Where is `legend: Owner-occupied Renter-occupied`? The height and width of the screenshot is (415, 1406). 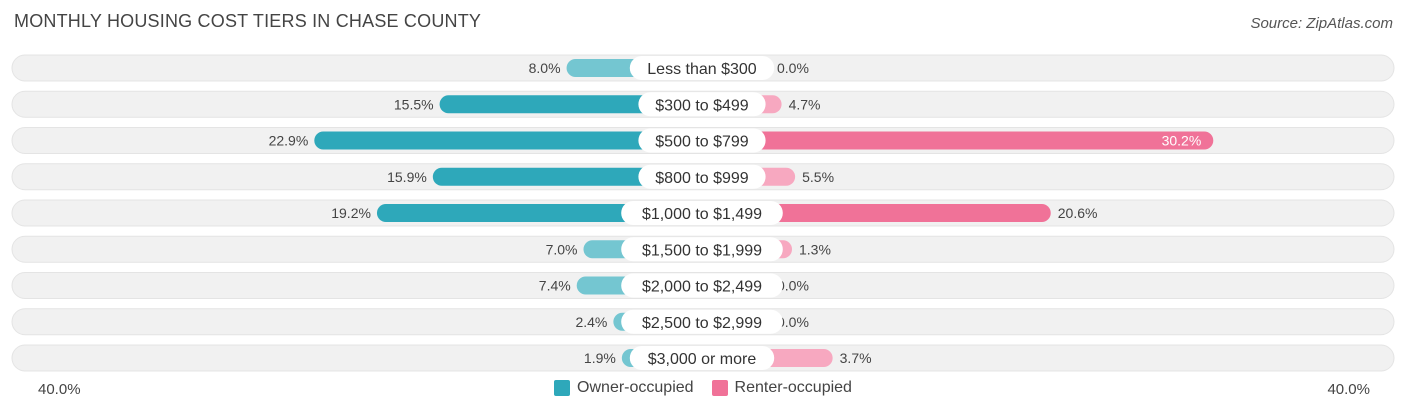 legend: Owner-occupied Renter-occupied is located at coordinates (703, 388).